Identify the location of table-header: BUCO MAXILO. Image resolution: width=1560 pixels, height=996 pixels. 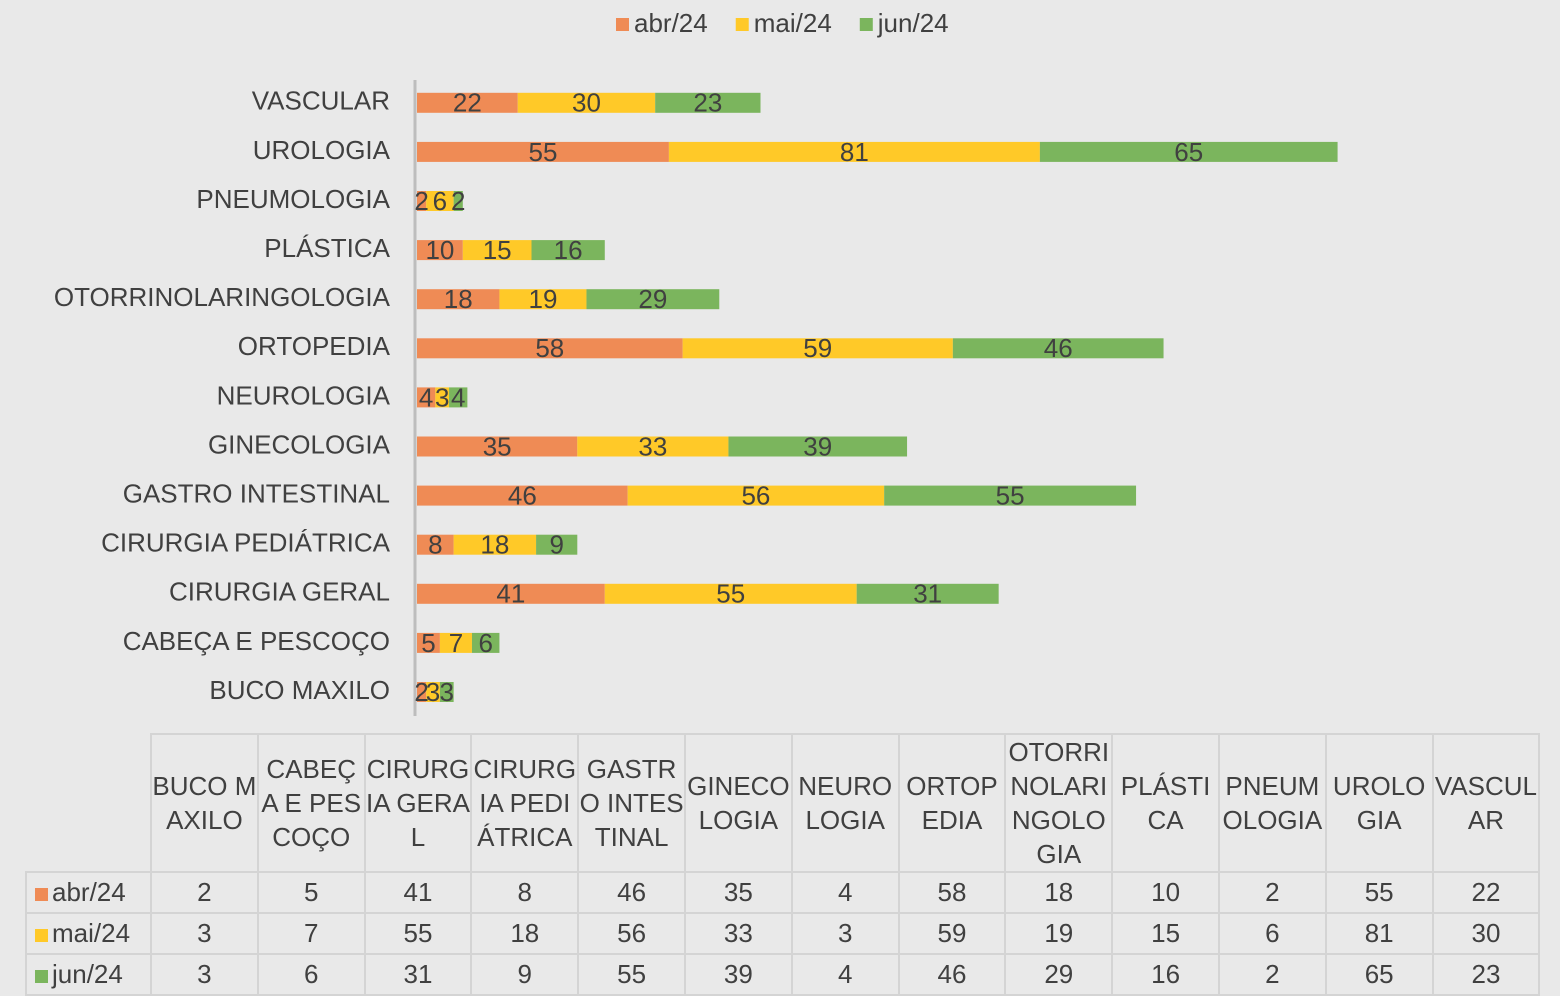
(204, 803).